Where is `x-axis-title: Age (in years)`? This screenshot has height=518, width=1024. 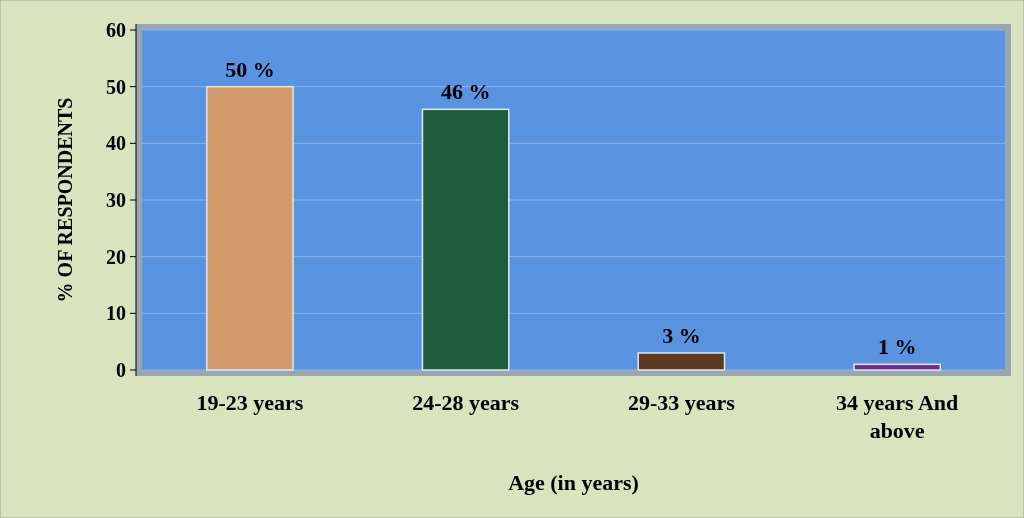
x-axis-title: Age (in years) is located at coordinates (573, 482).